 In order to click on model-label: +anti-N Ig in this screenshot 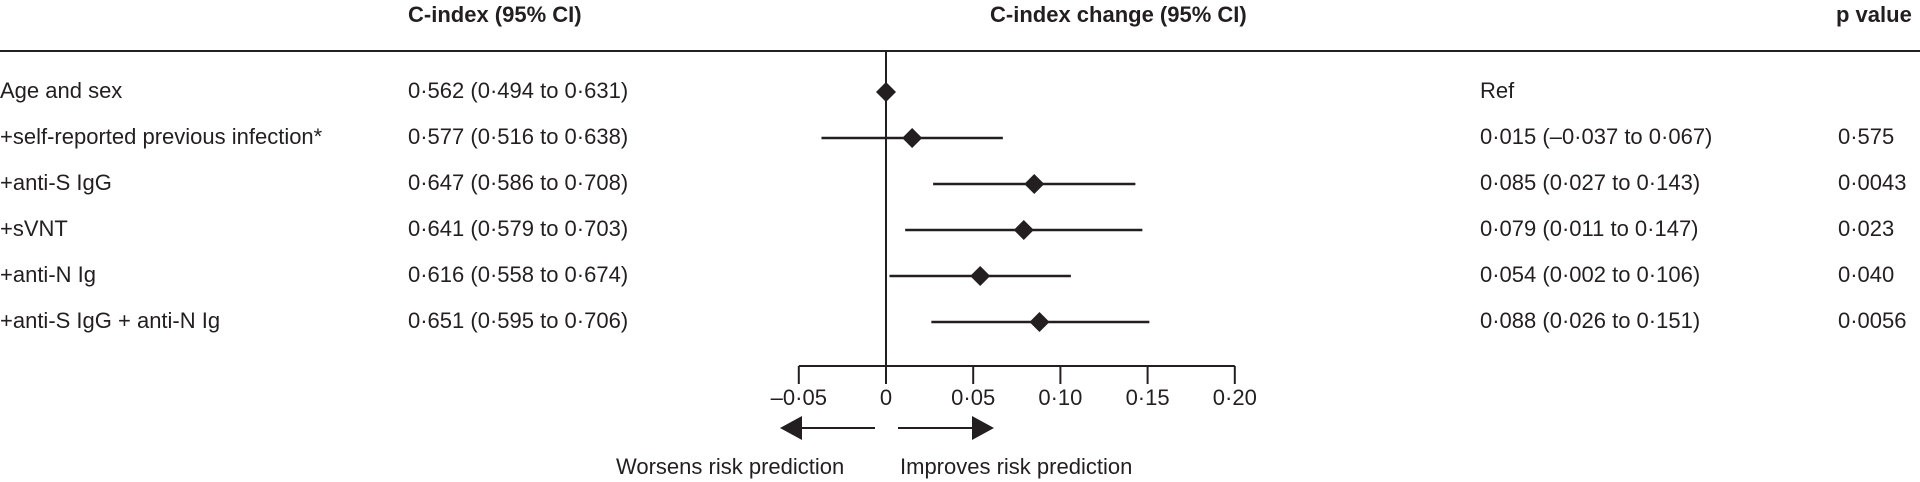, I will do `click(48, 274)`.